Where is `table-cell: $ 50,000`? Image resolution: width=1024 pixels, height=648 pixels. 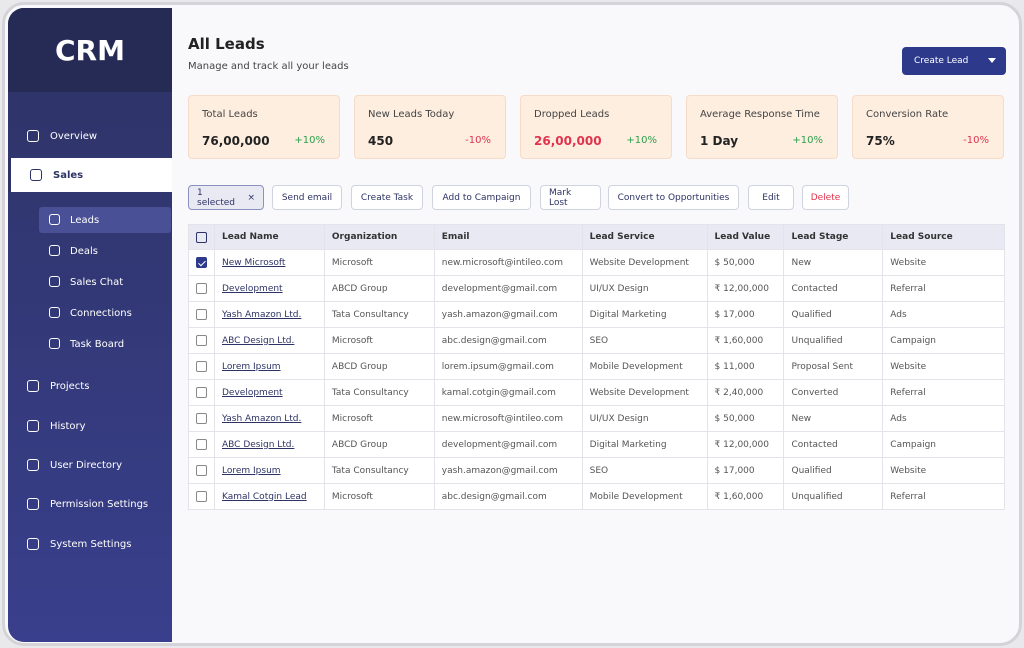 table-cell: $ 50,000 is located at coordinates (745, 418).